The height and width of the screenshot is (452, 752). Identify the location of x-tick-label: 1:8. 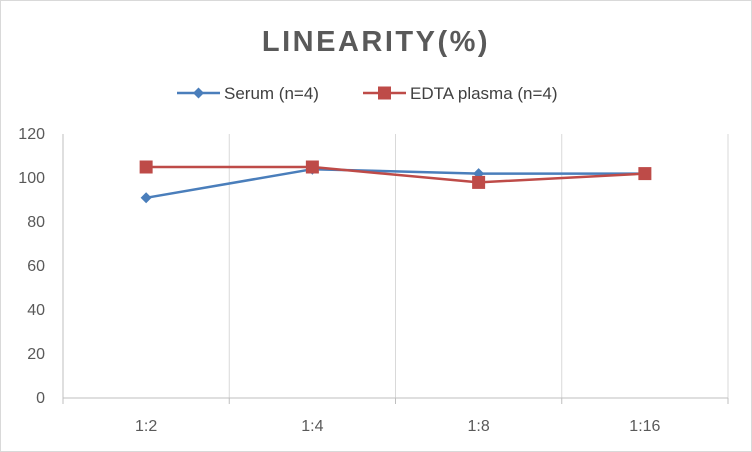
(479, 426).